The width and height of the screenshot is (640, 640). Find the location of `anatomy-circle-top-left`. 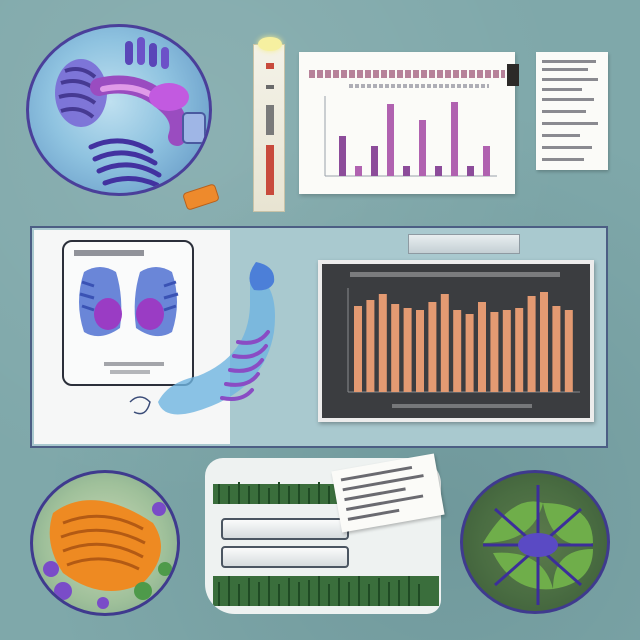

anatomy-circle-top-left is located at coordinates (119, 110).